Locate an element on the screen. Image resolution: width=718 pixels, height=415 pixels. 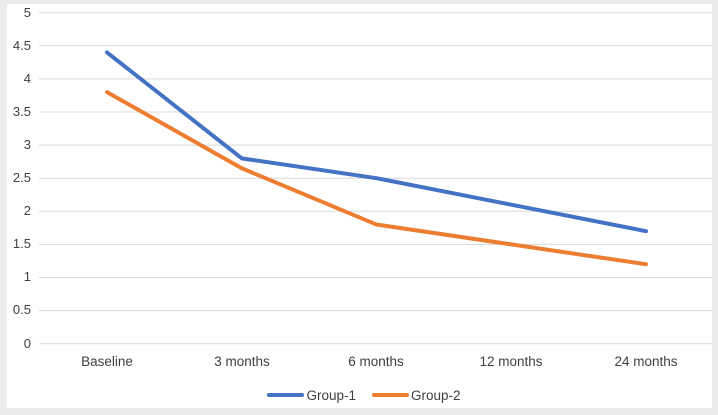
x-tick-label: 12 months is located at coordinates (511, 361).